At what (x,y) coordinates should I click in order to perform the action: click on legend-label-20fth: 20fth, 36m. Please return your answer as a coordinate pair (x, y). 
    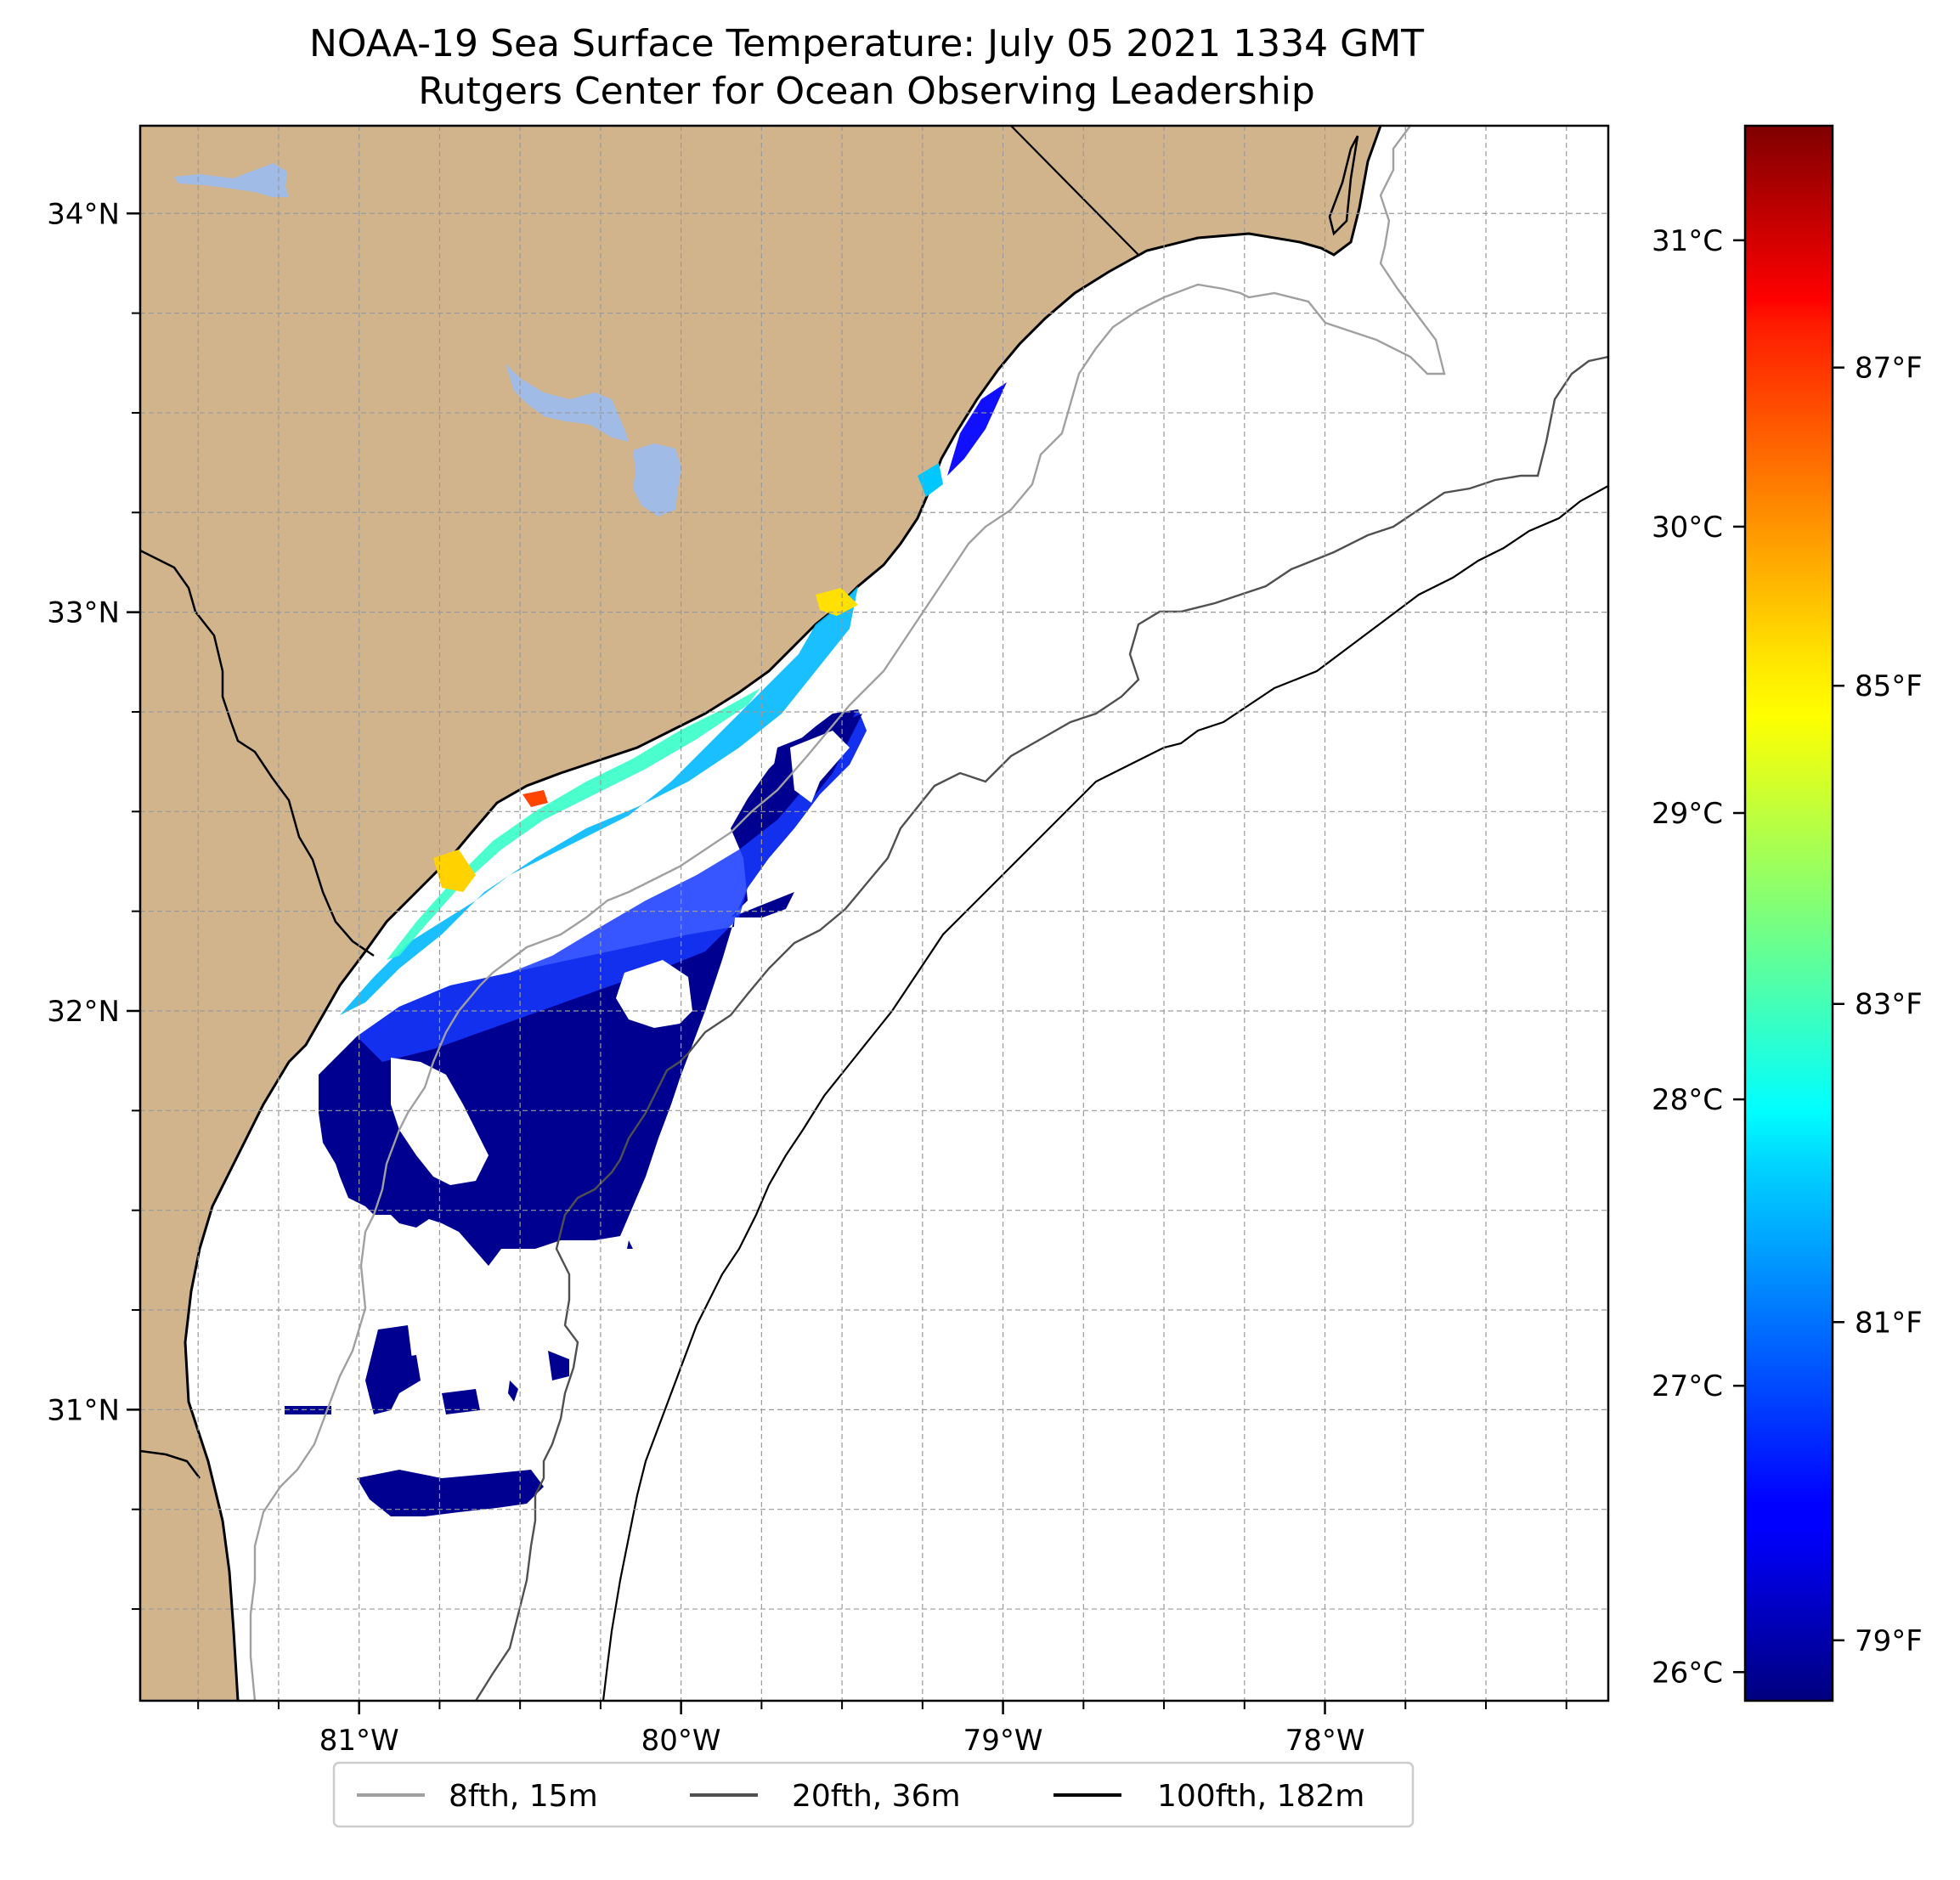
    Looking at the image, I should click on (876, 1797).